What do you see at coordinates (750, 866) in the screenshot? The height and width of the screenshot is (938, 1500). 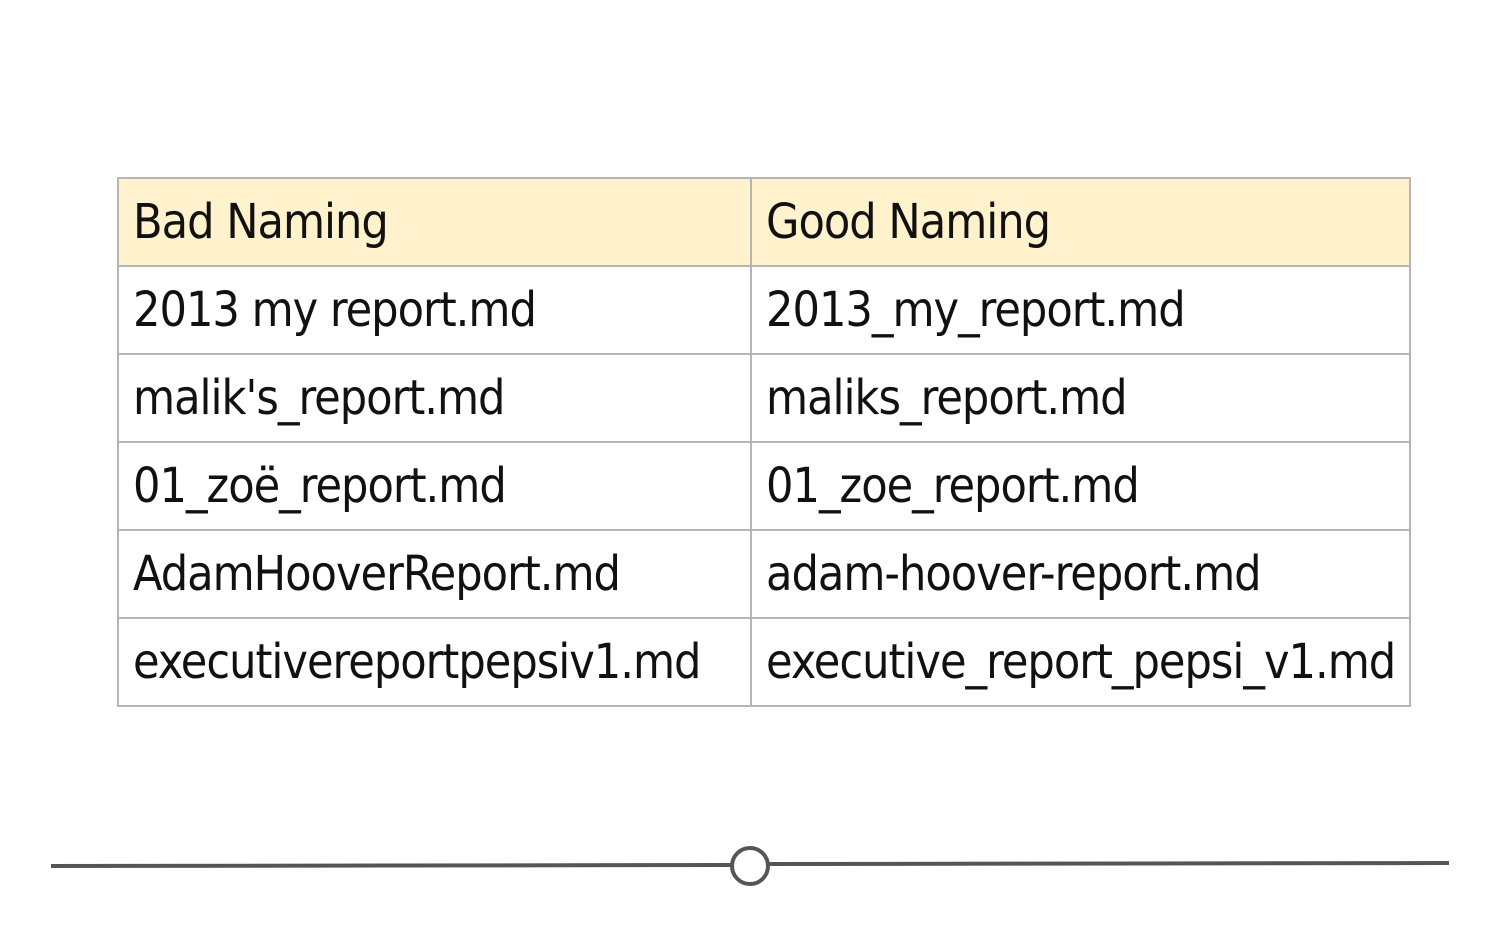 I see `divider-circle-icon` at bounding box center [750, 866].